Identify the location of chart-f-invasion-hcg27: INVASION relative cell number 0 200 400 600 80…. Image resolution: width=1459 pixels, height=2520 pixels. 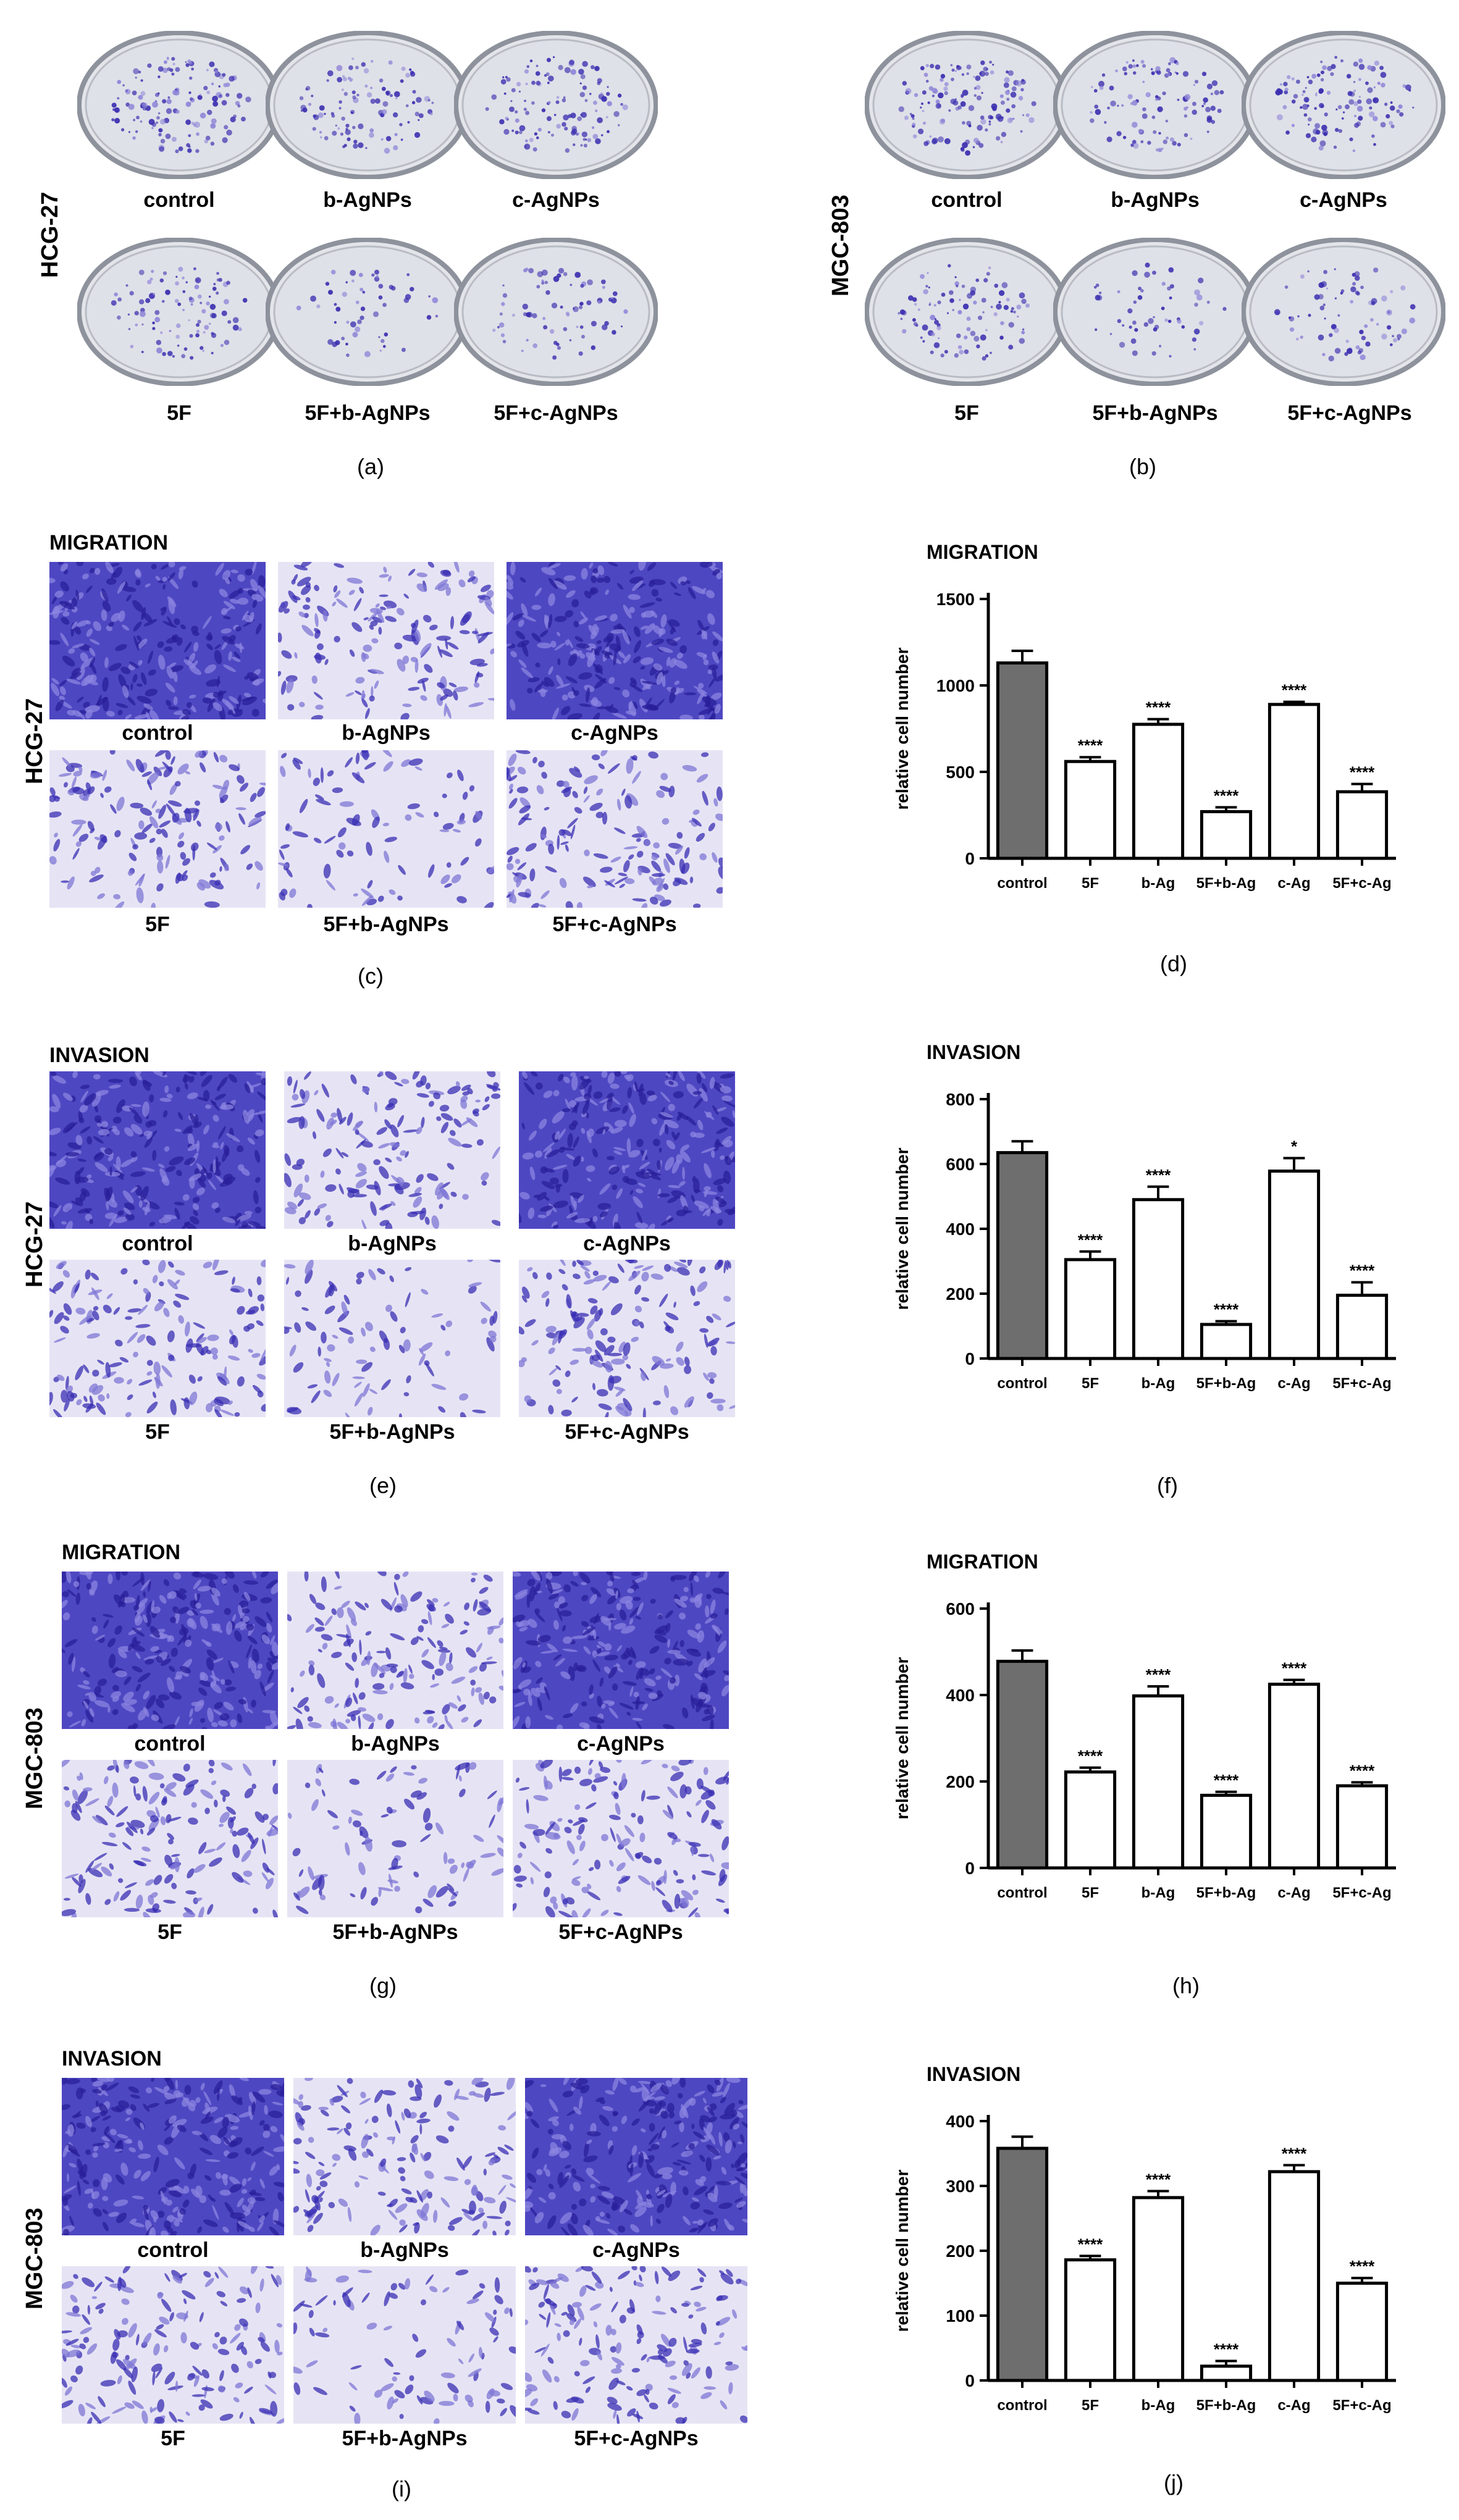
(1144, 1216).